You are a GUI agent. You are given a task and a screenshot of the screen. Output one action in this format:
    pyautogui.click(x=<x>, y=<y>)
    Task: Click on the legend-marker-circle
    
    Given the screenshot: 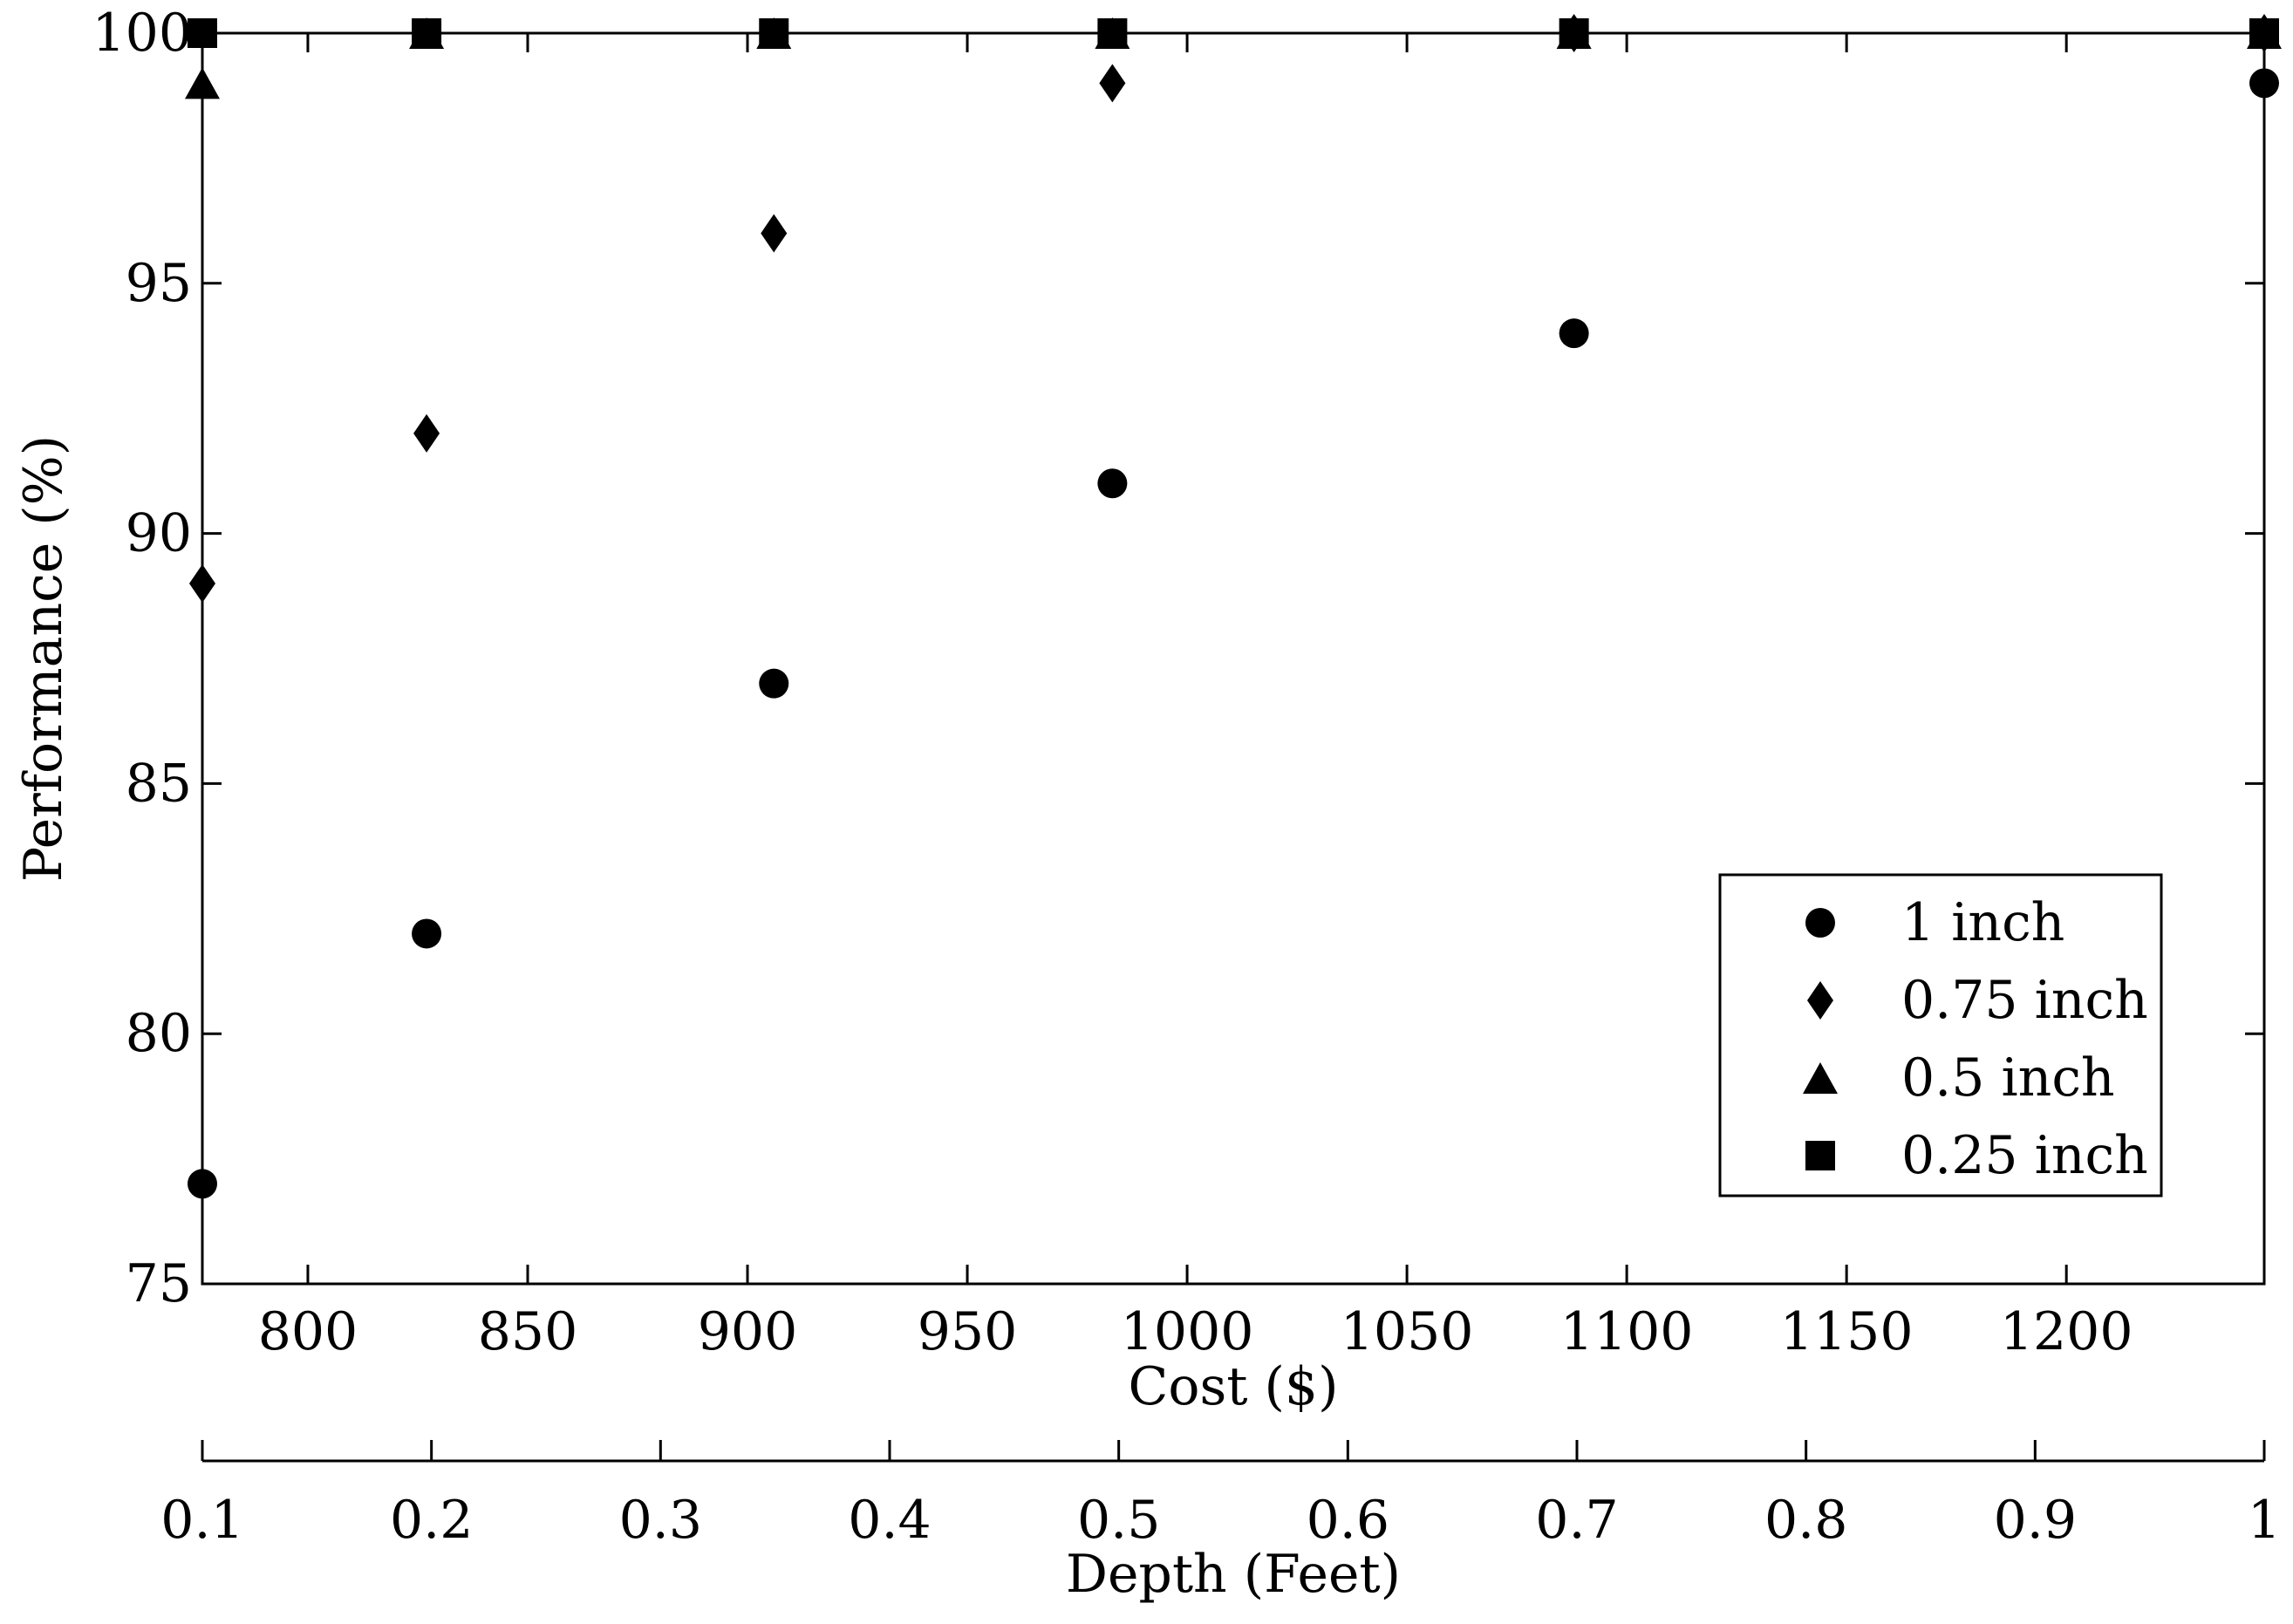 What is the action you would take?
    pyautogui.click(x=1820, y=923)
    